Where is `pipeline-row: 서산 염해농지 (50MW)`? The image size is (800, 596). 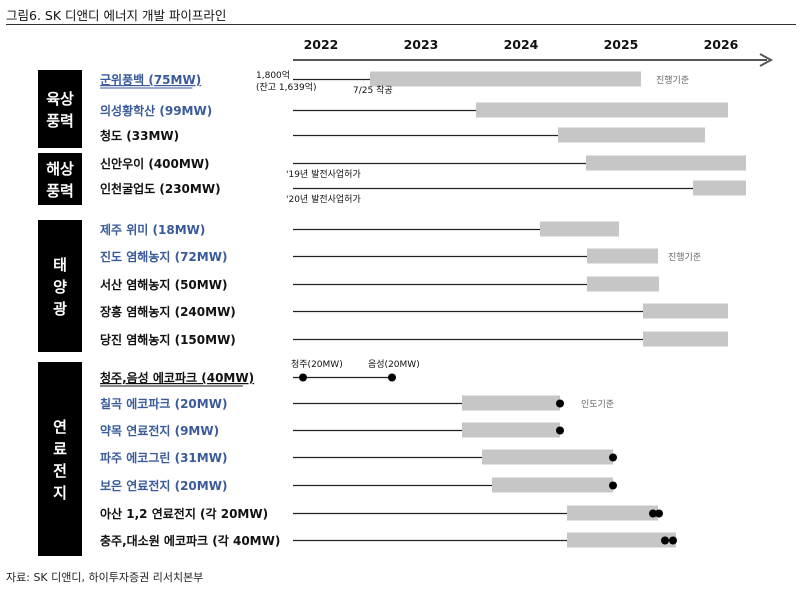
pipeline-row: 서산 염해농지 (50MW) is located at coordinates (379, 284).